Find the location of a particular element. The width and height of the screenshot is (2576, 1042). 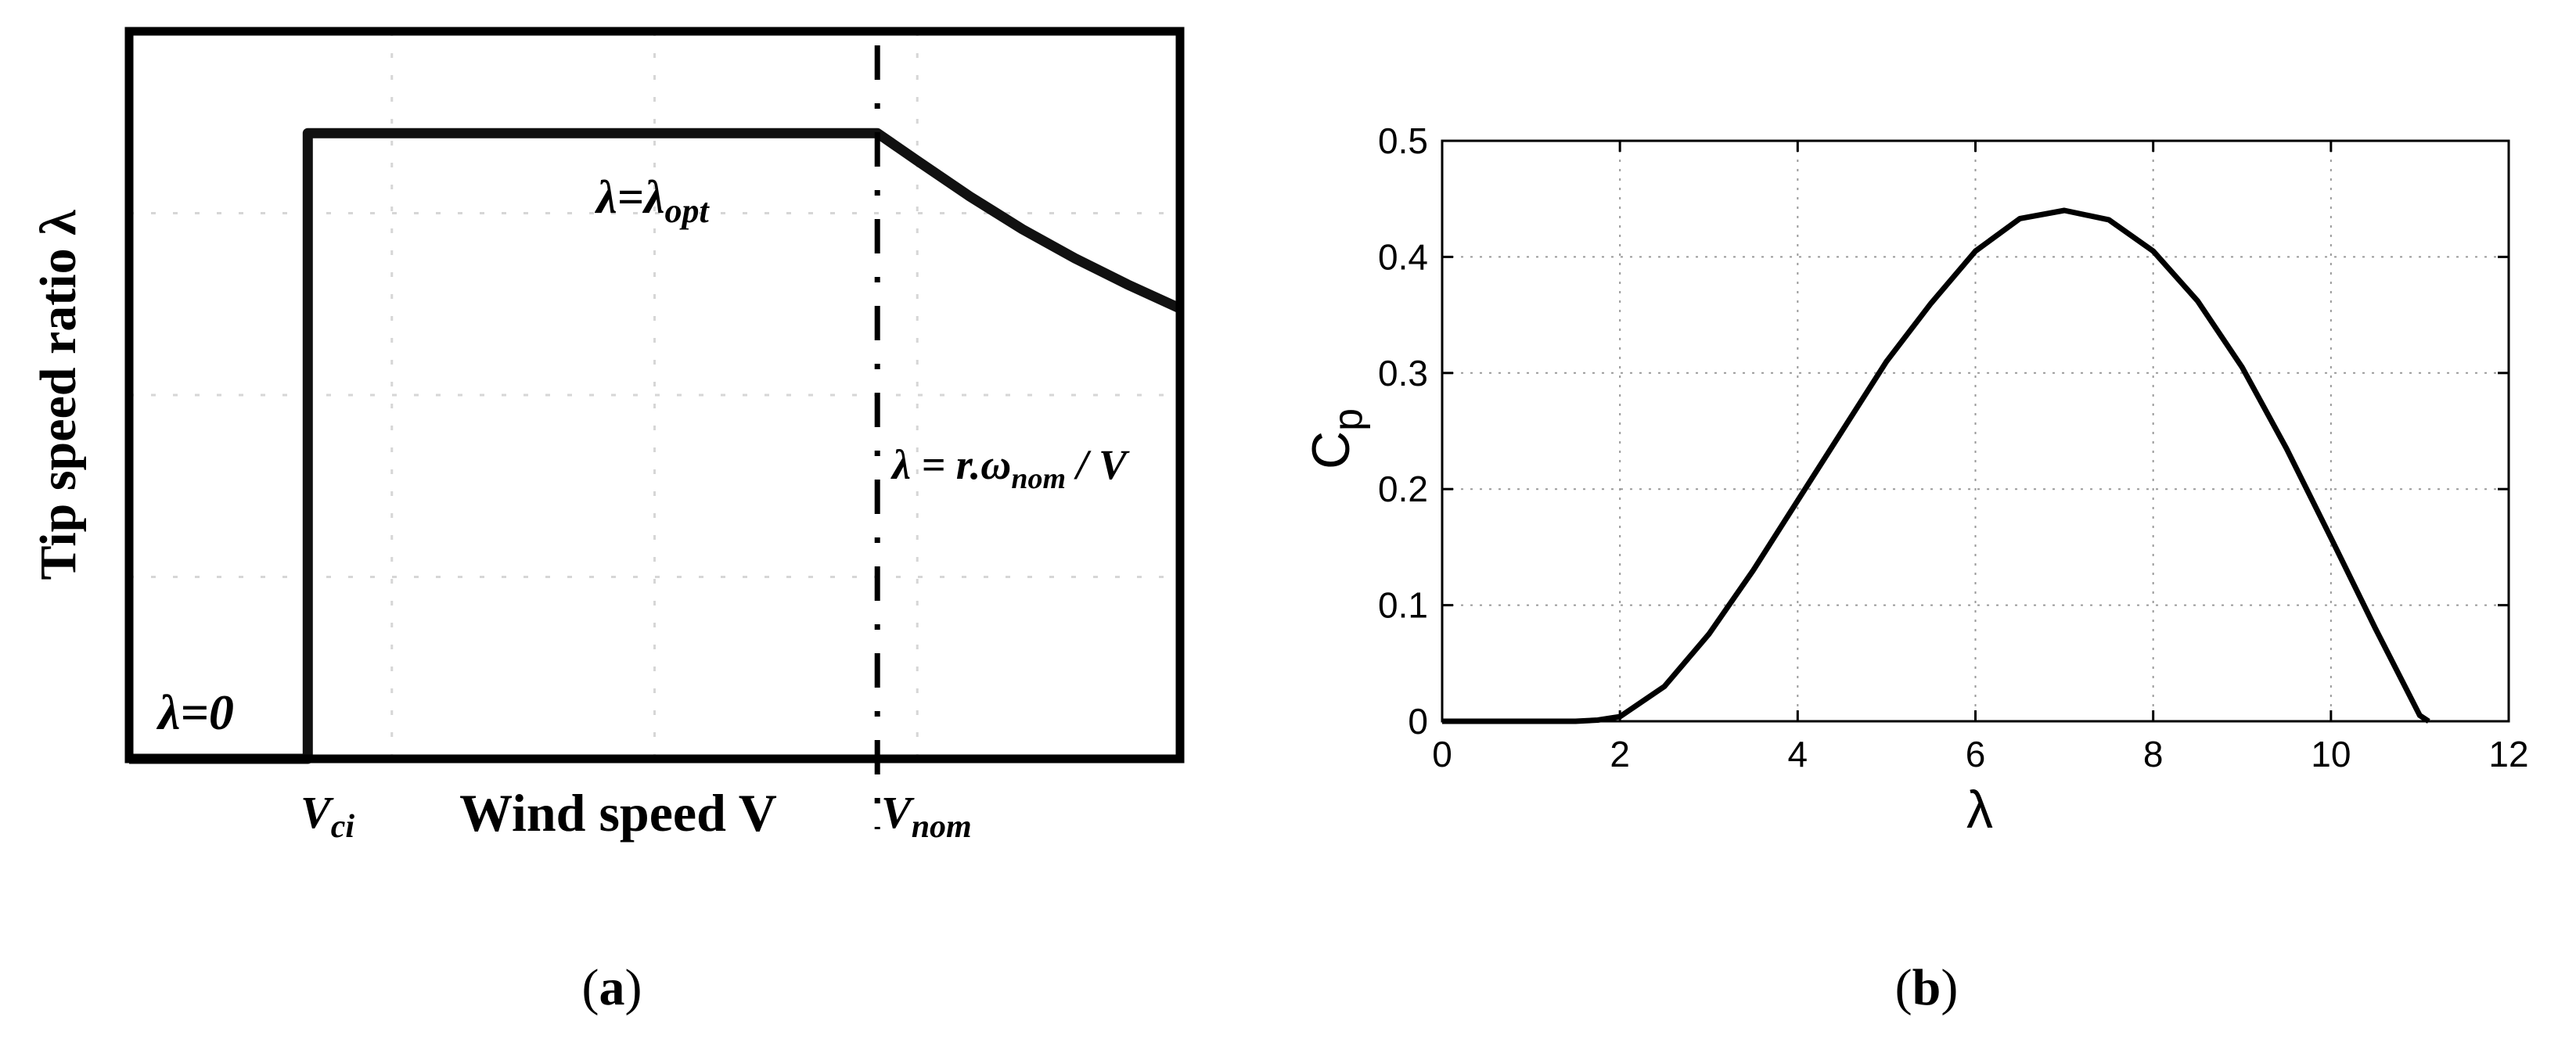

panel-b-ytick-label-0.1: 0.1 is located at coordinates (1403, 605).